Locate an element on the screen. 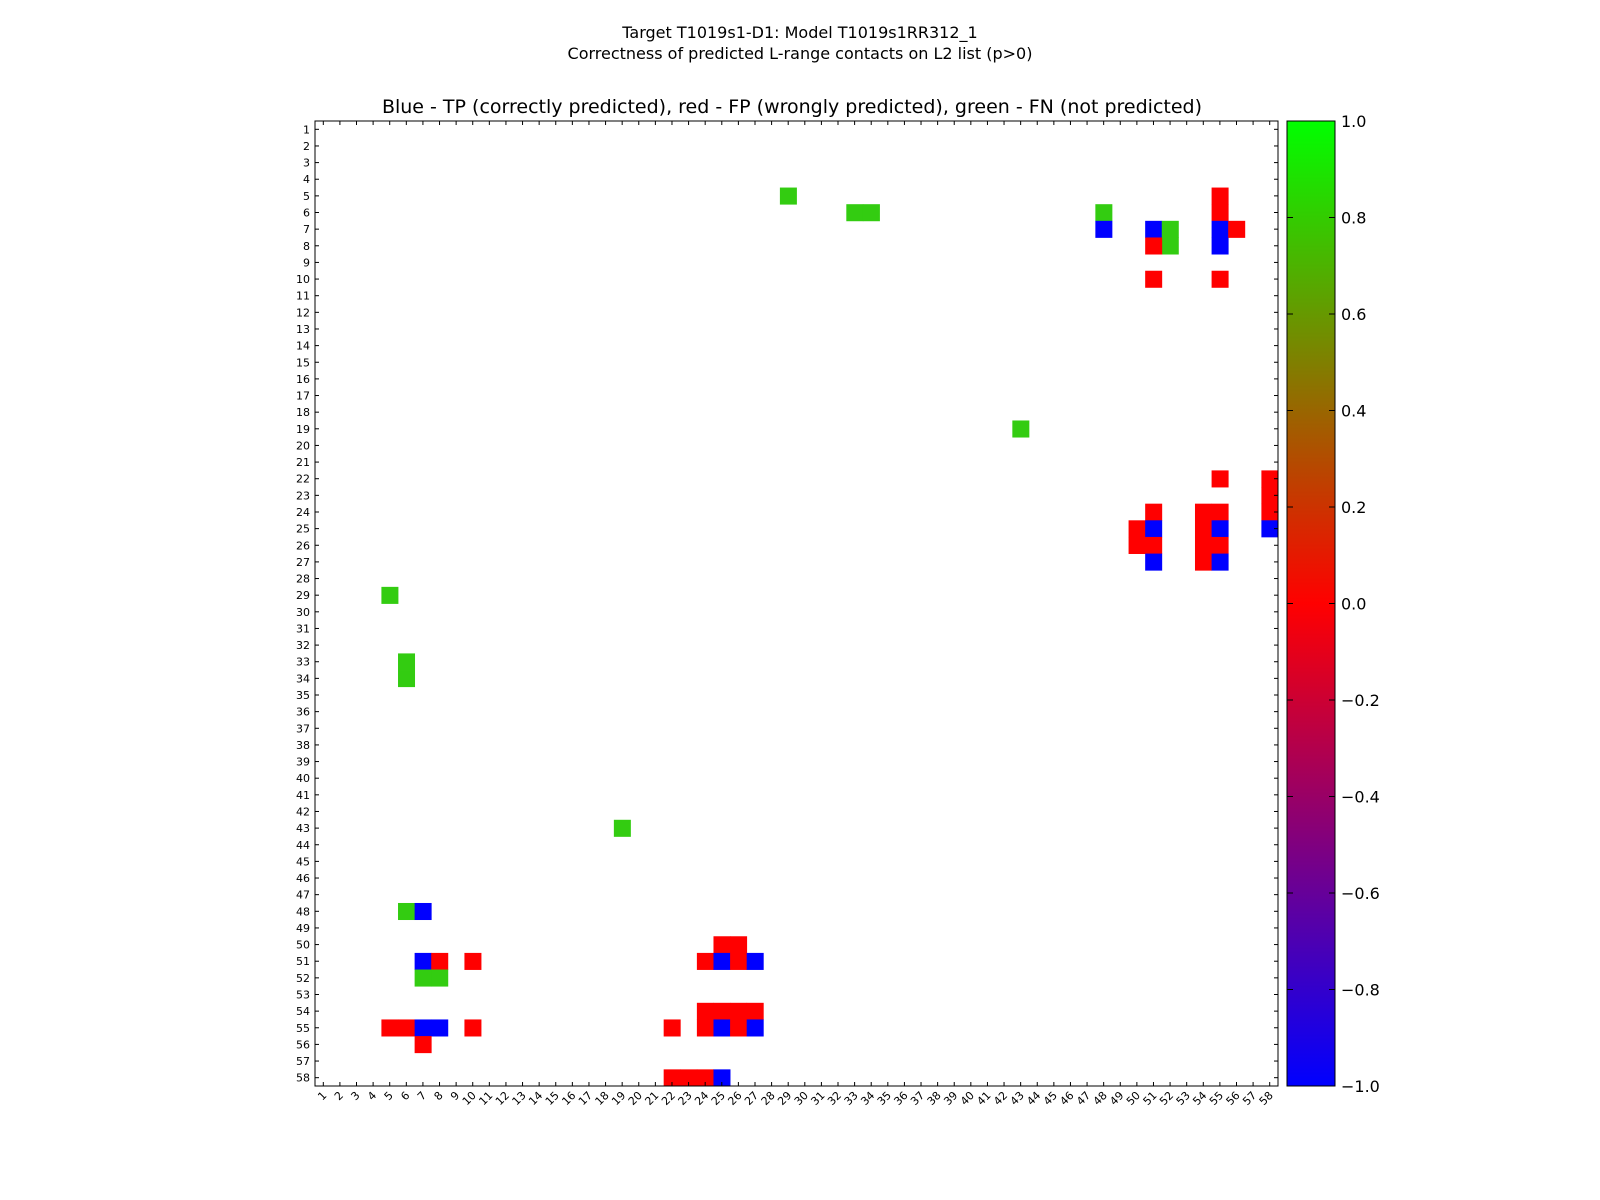 The image size is (1600, 1200). y-tick-label: 22 is located at coordinates (303, 479).